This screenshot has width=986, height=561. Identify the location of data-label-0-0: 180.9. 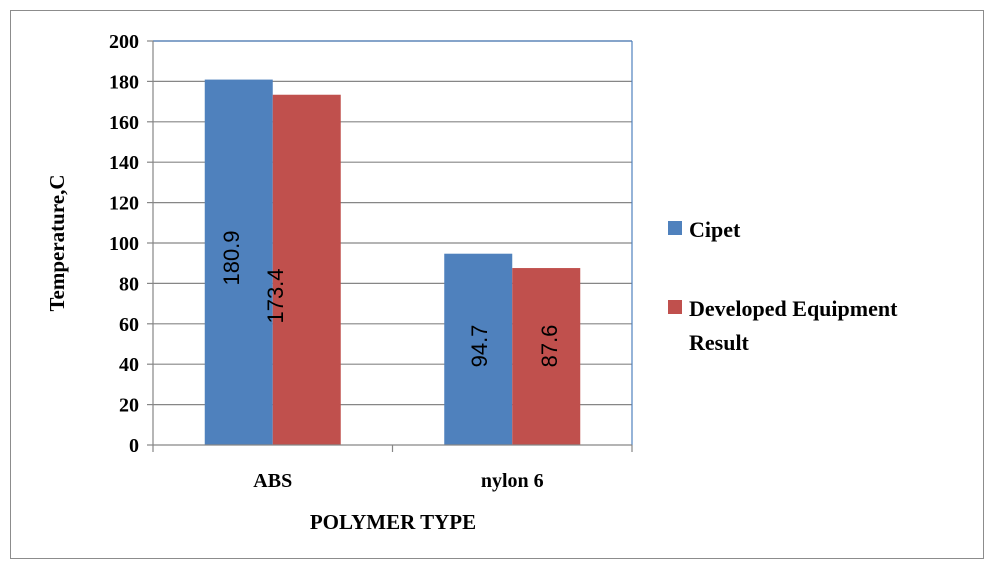
(231, 257).